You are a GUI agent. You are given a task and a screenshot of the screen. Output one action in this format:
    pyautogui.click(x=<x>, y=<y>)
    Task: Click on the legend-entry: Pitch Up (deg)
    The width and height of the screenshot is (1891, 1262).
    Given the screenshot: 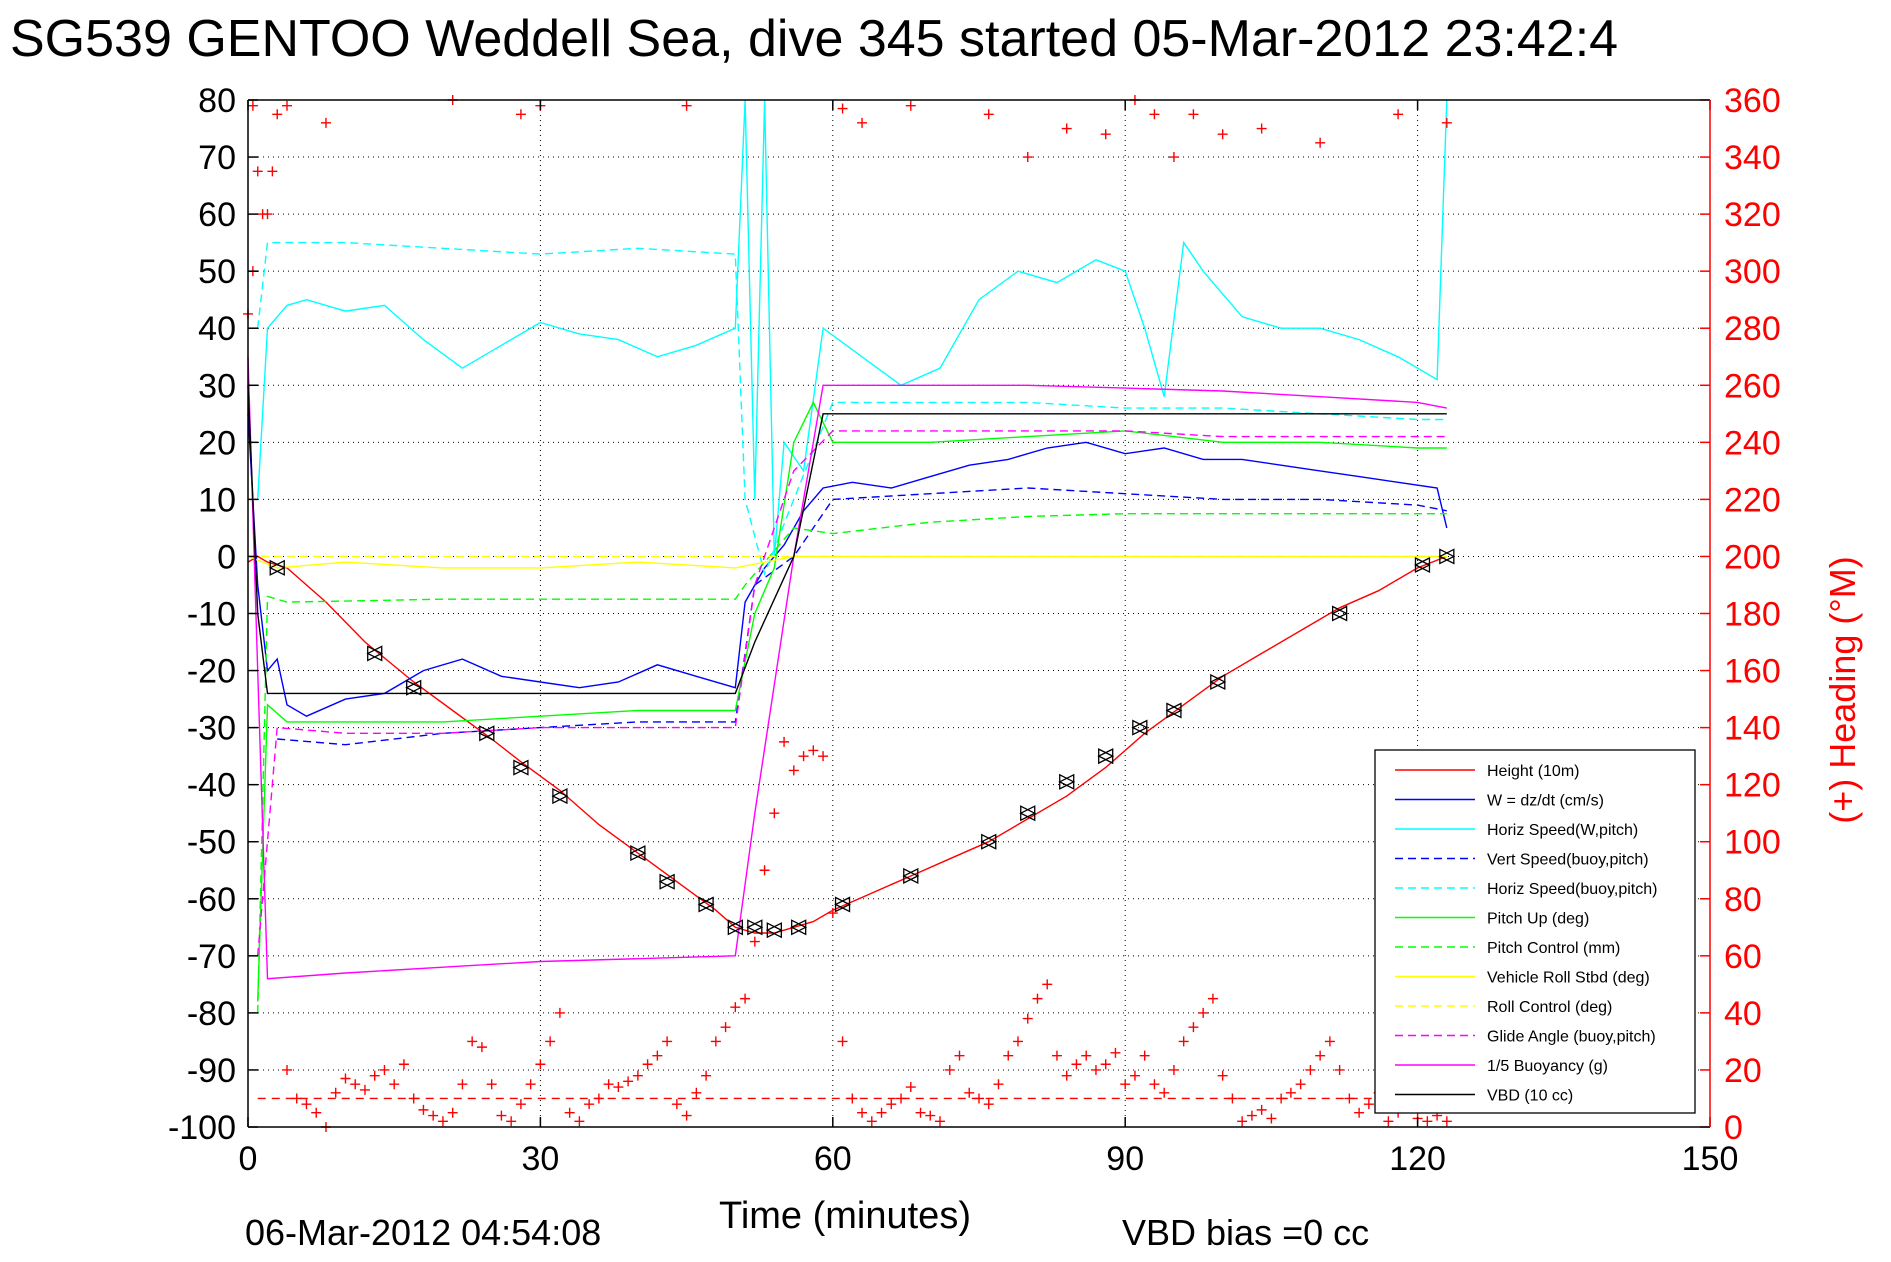 What is the action you would take?
    pyautogui.click(x=1538, y=919)
    